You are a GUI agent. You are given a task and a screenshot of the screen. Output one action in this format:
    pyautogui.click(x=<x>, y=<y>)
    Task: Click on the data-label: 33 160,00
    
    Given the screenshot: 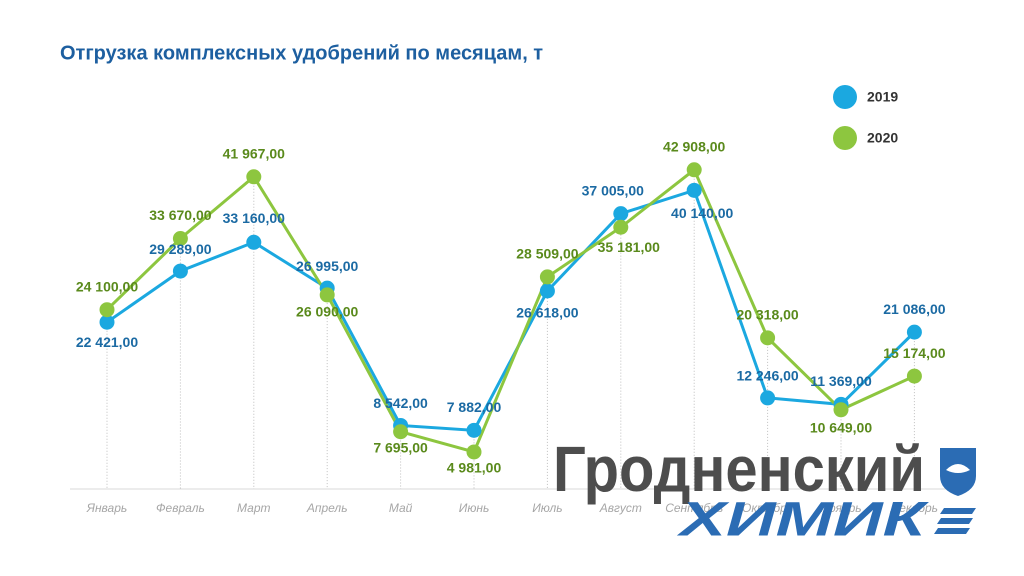 What is the action you would take?
    pyautogui.click(x=254, y=218)
    